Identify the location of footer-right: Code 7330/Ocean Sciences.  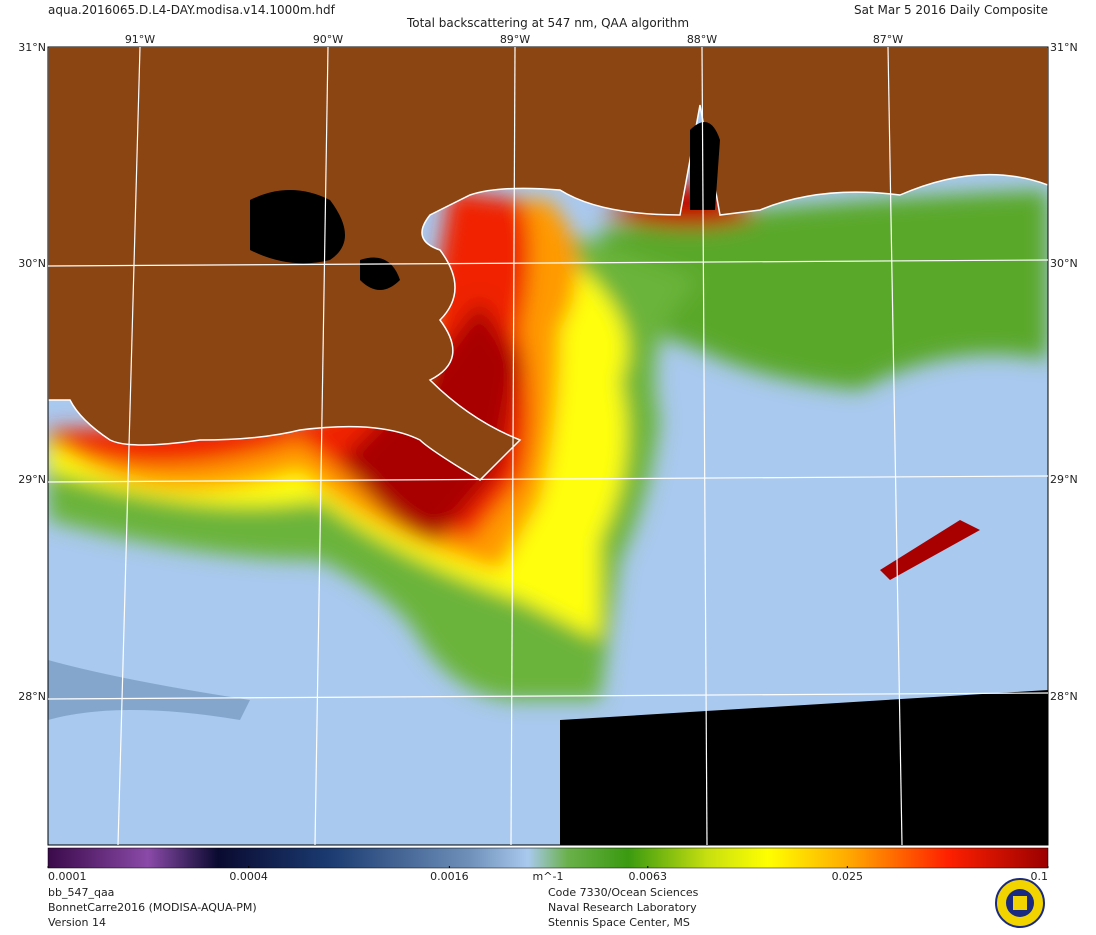
(623, 892).